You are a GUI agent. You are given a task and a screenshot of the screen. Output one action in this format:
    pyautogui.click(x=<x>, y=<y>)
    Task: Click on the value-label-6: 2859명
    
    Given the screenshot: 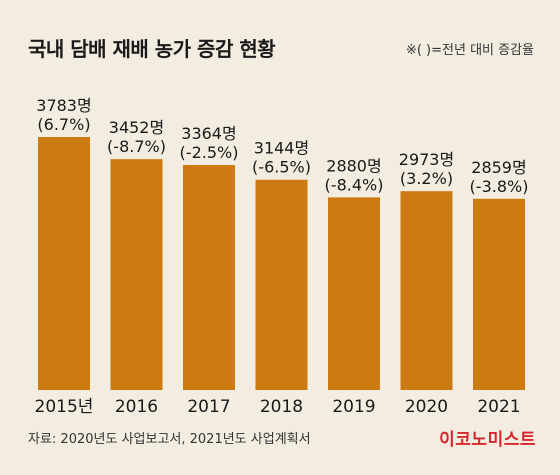 What is the action you would take?
    pyautogui.click(x=498, y=167)
    